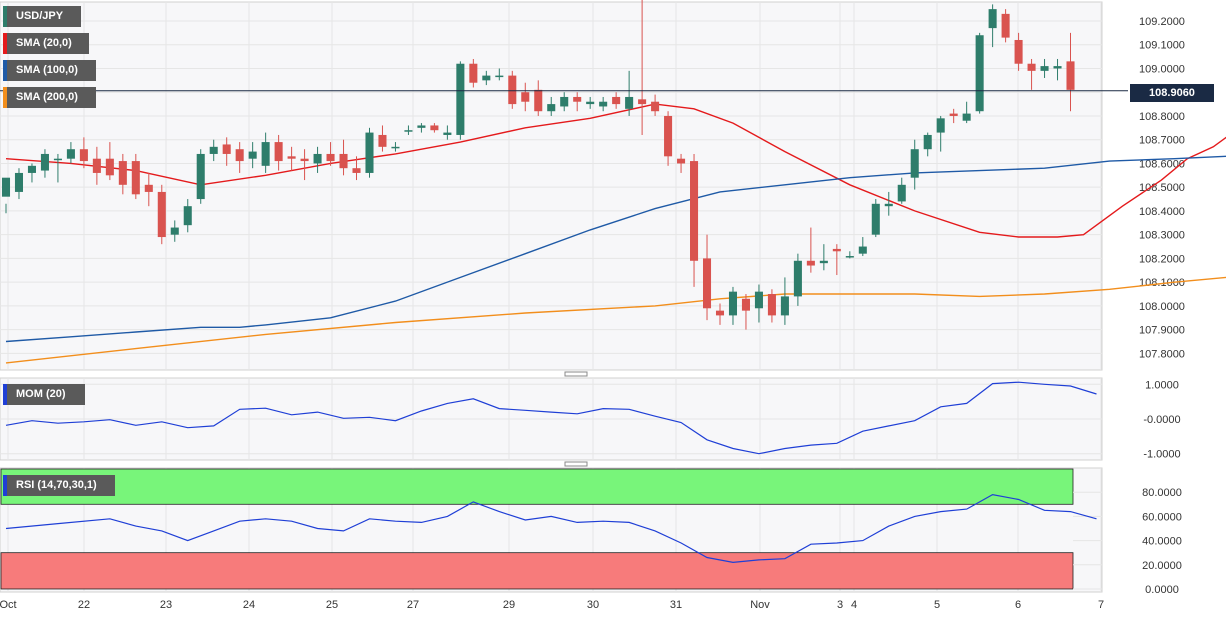 This screenshot has height=617, width=1226. I want to click on legend-mom: MOM (20), so click(44, 394).